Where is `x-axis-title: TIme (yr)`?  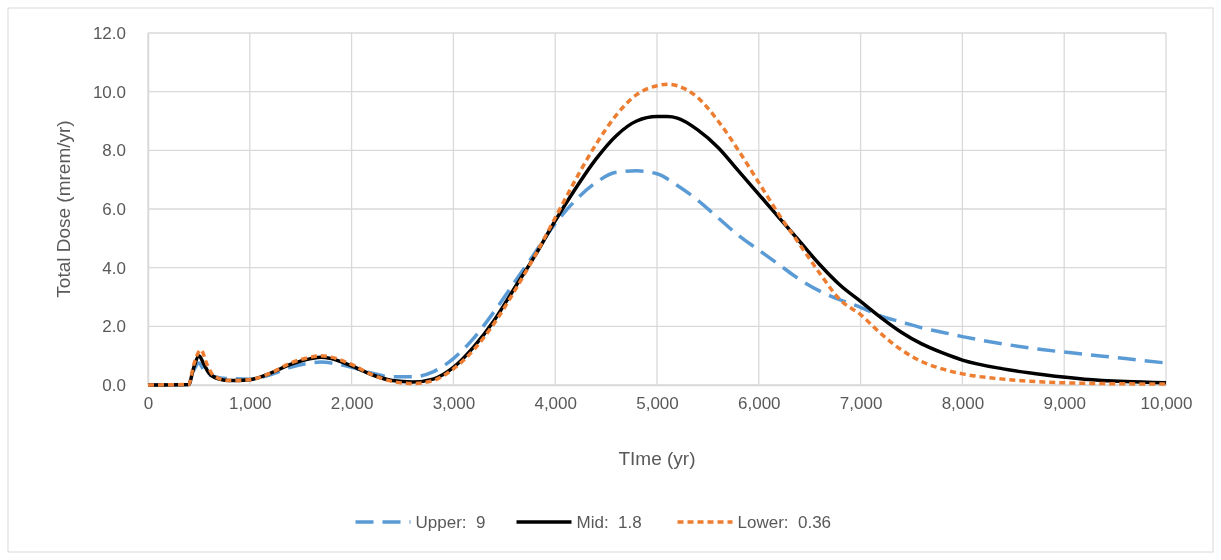
x-axis-title: TIme (yr) is located at coordinates (657, 458).